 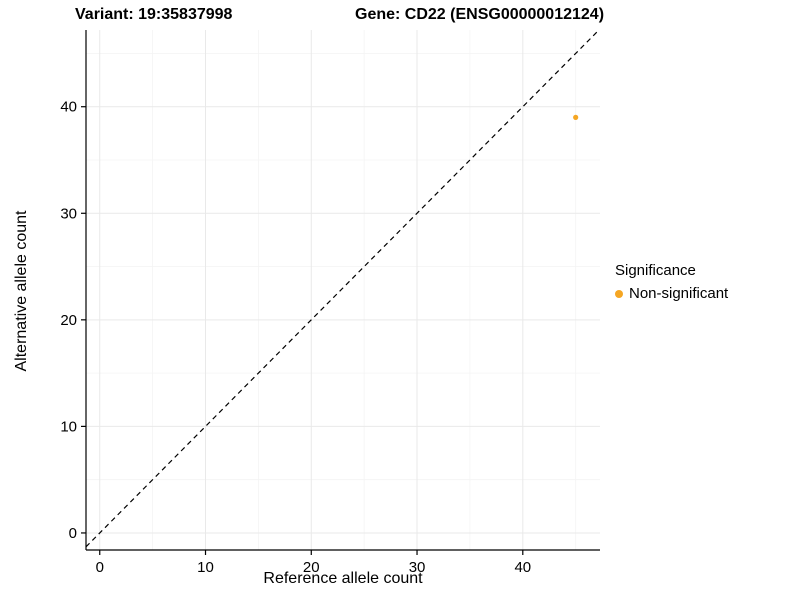 What do you see at coordinates (655, 270) in the screenshot?
I see `legend-title: Significance` at bounding box center [655, 270].